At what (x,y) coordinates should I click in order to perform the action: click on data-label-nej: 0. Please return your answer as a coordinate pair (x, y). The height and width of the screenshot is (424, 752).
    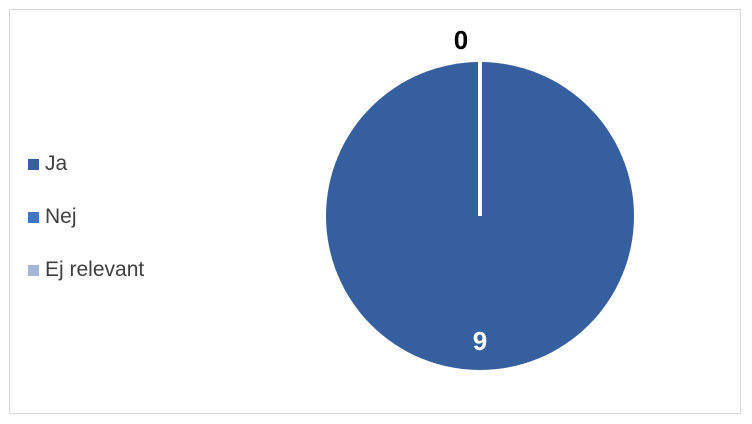
    Looking at the image, I should click on (461, 40).